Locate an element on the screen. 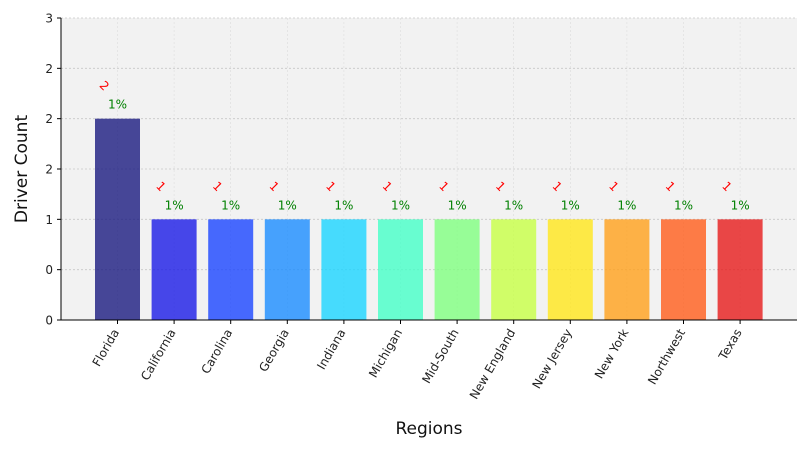 The image size is (810, 450). x-tick-label: Texas is located at coordinates (729, 345).